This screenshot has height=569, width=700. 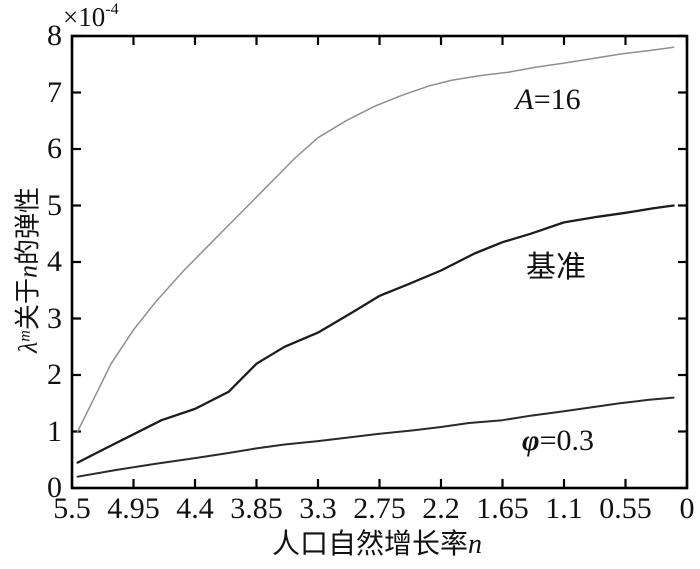 I want to click on y-tick-label: 2, so click(x=54, y=374).